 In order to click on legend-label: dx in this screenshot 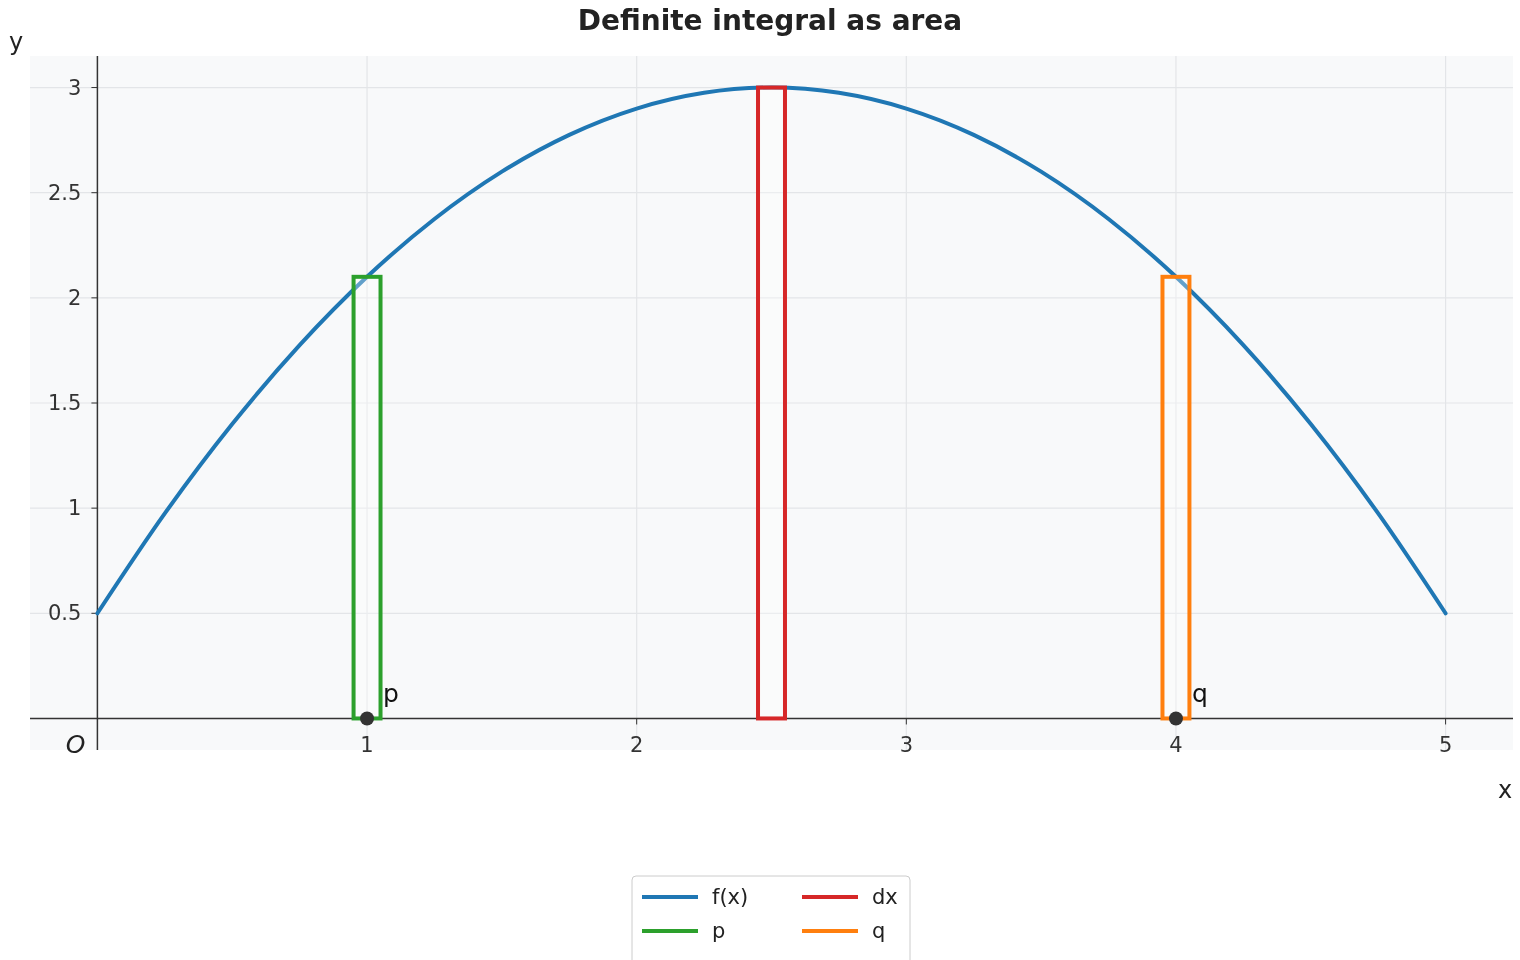, I will do `click(885, 897)`.